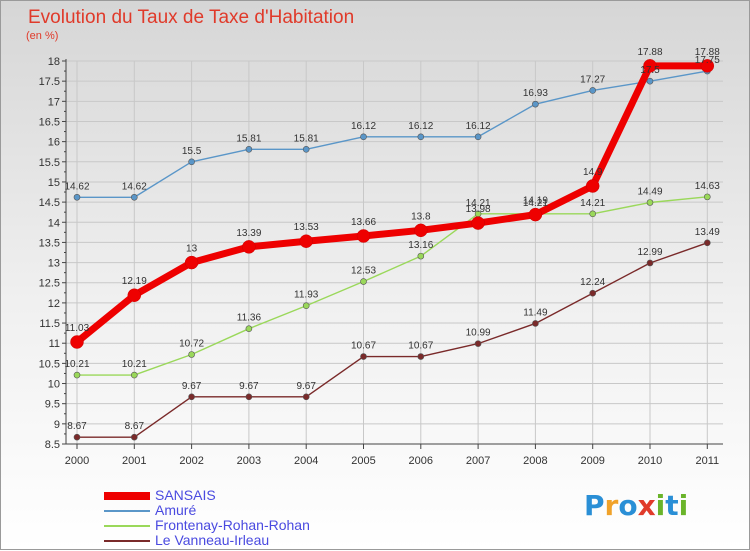 The image size is (750, 551). I want to click on data-label-frontenay-rohan-rohan: 13.16, so click(420, 245).